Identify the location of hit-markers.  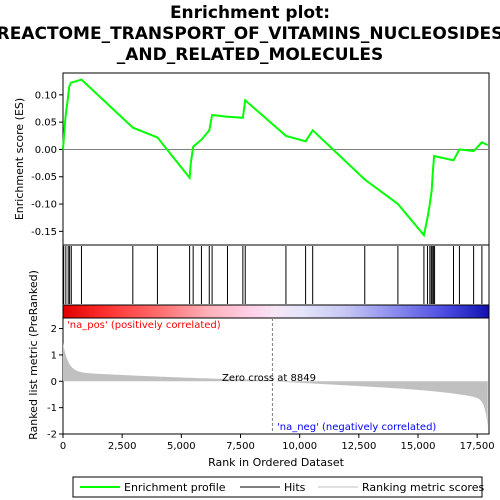
(273, 275).